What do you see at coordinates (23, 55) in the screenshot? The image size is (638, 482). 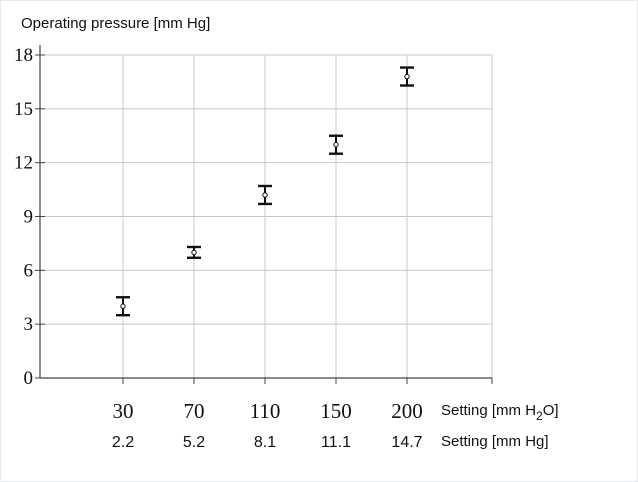 I see `y-tick-label: 18` at bounding box center [23, 55].